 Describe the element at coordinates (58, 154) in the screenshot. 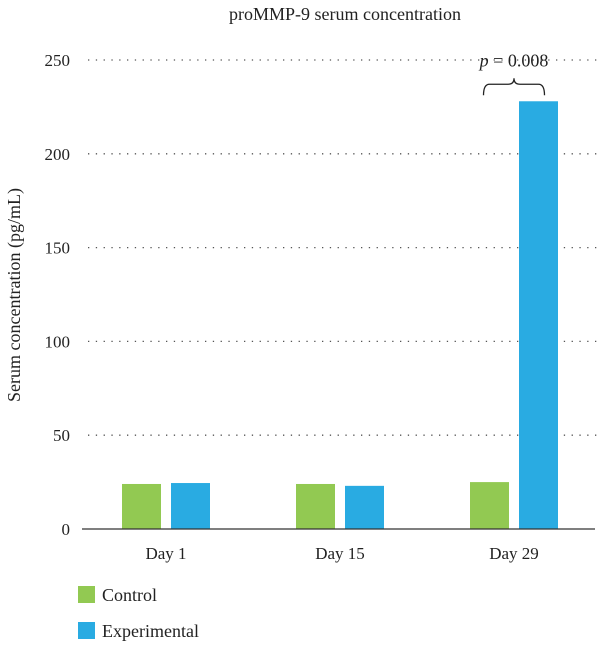

I see `y-tick-label: 200` at that location.